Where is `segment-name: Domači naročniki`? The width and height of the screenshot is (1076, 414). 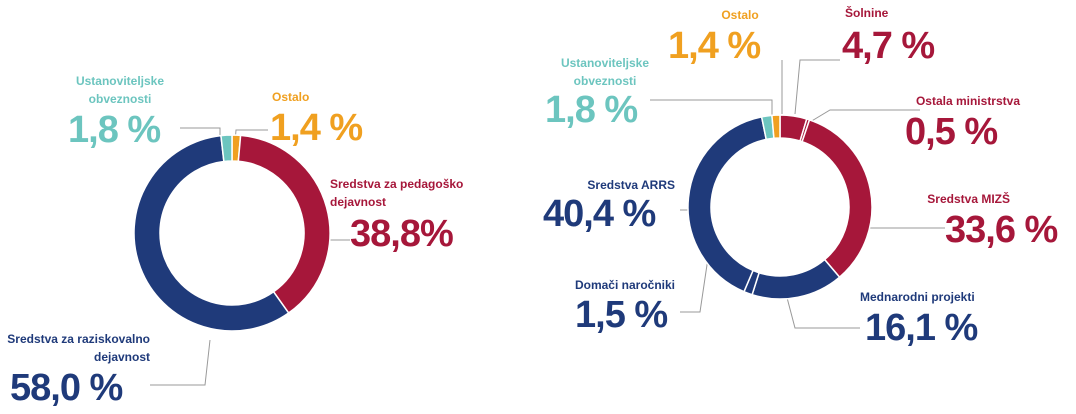 segment-name: Domači naročniki is located at coordinates (624, 285).